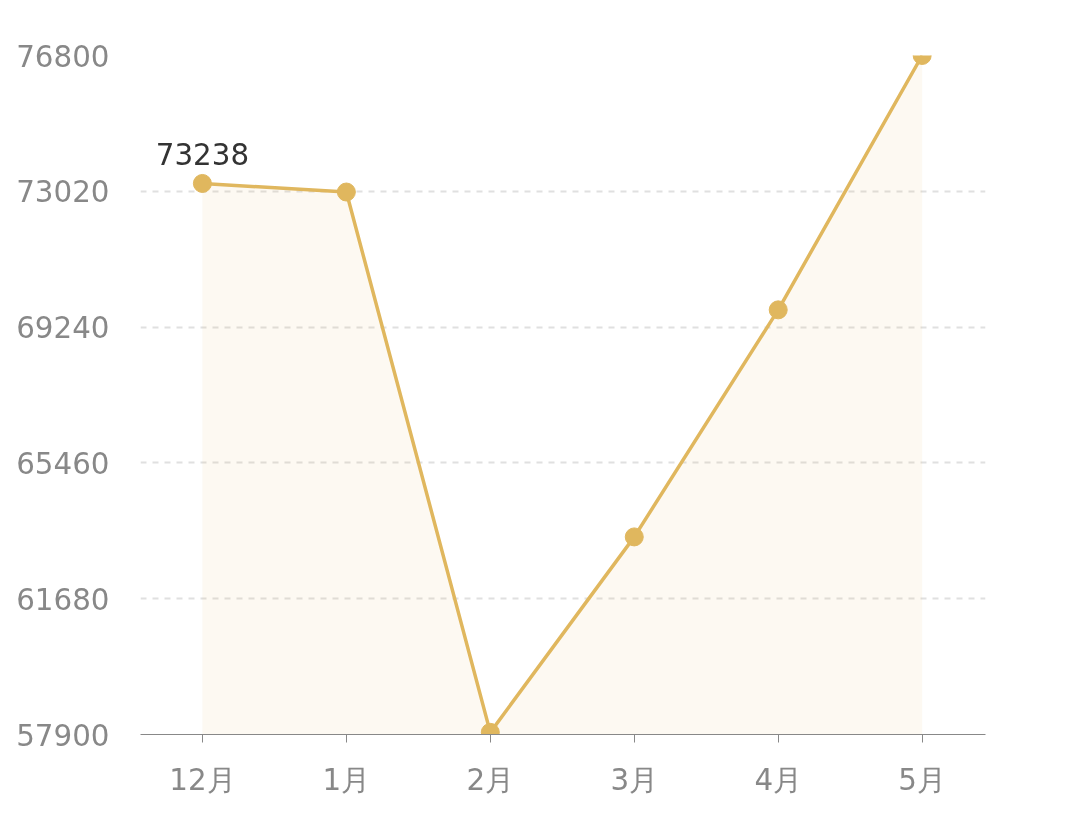 The height and width of the screenshot is (834, 1080). I want to click on y-tick-label: 65460, so click(63, 463).